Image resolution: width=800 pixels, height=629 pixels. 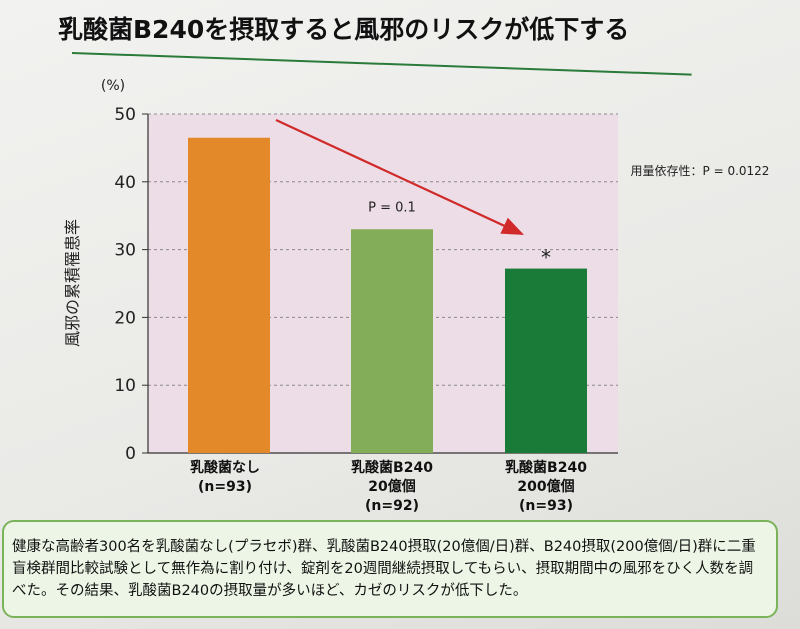 I want to click on x-category-label: (n=92), so click(x=392, y=506).